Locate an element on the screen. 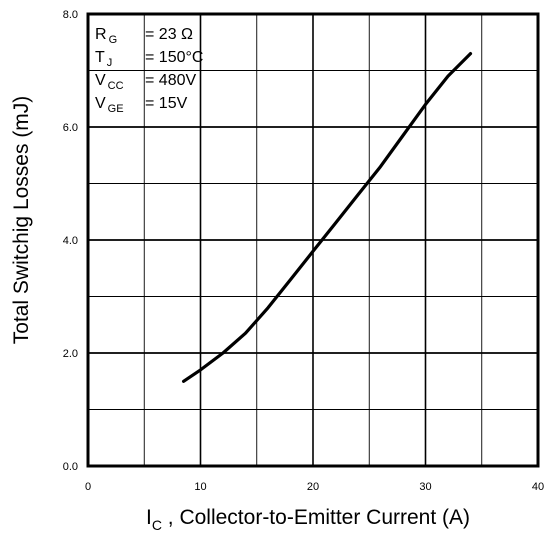  y-tick-label: 4.0 is located at coordinates (70, 241).